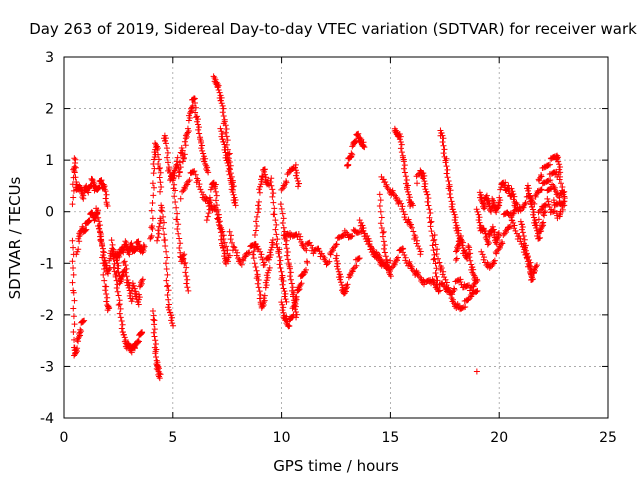 The height and width of the screenshot is (480, 640). I want to click on y-tick-label: -4, so click(47, 419).